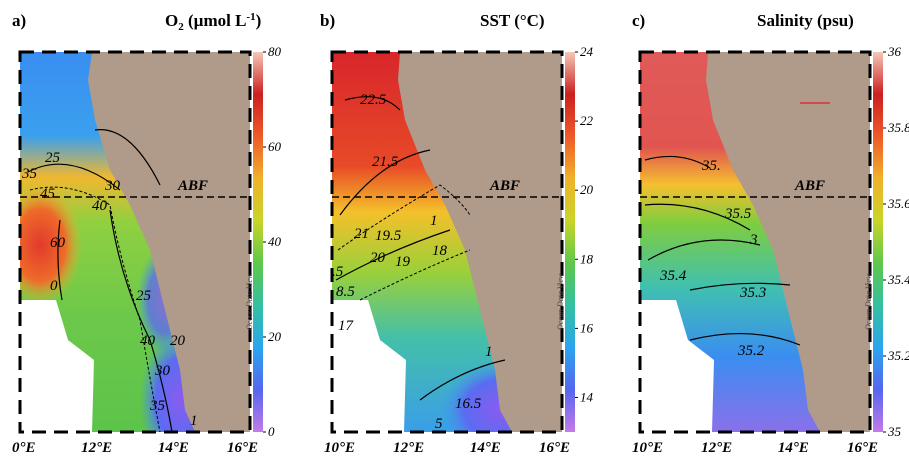 The width and height of the screenshot is (909, 462). I want to click on contour-label: 21, so click(361, 234).